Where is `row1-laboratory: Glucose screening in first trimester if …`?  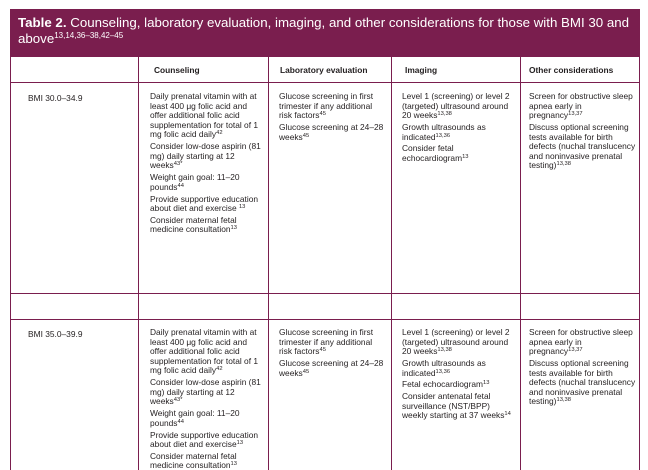
row1-laboratory: Glucose screening in first trimester if … is located at coordinates (333, 117).